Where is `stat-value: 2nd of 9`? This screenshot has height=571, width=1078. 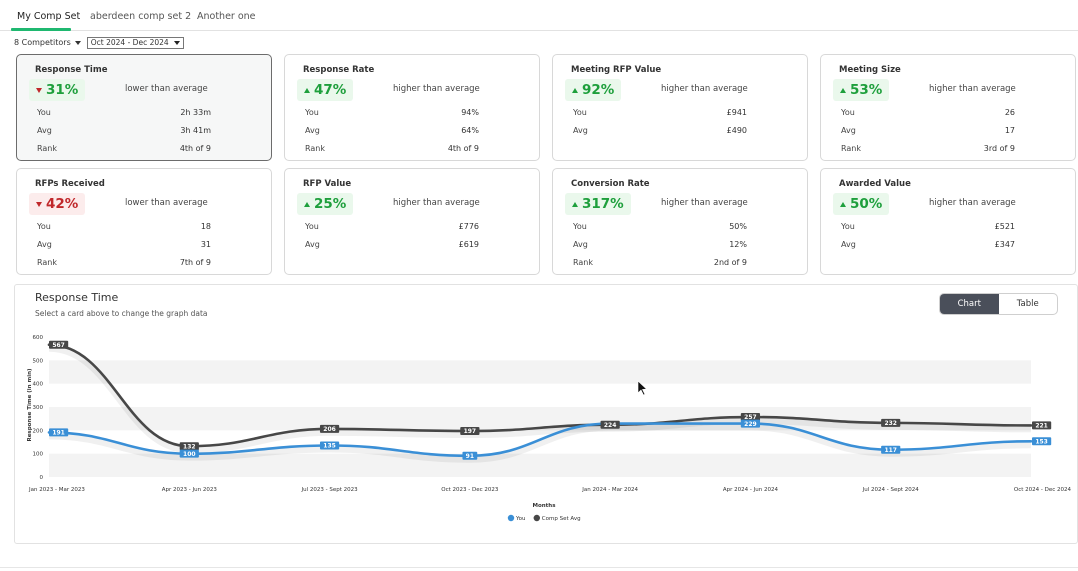 stat-value: 2nd of 9 is located at coordinates (730, 262).